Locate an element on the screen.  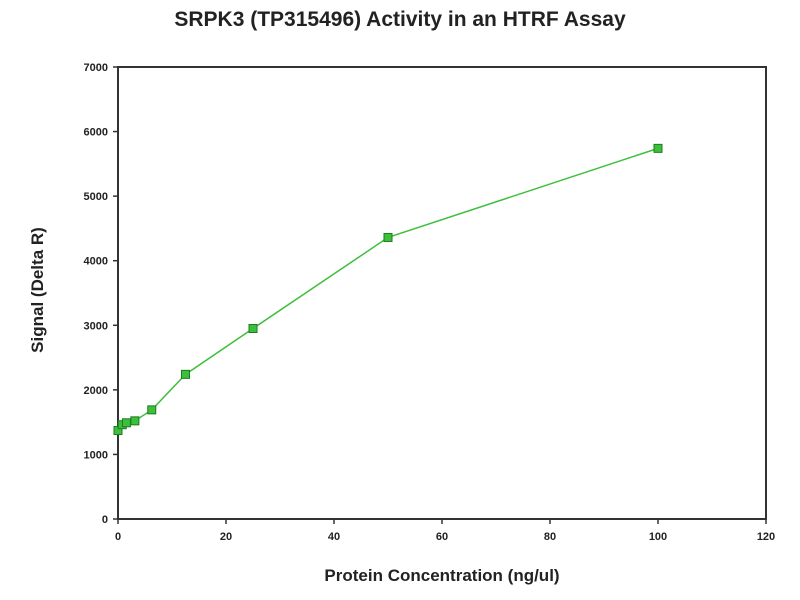
y-tick-label: 0 is located at coordinates (105, 520).